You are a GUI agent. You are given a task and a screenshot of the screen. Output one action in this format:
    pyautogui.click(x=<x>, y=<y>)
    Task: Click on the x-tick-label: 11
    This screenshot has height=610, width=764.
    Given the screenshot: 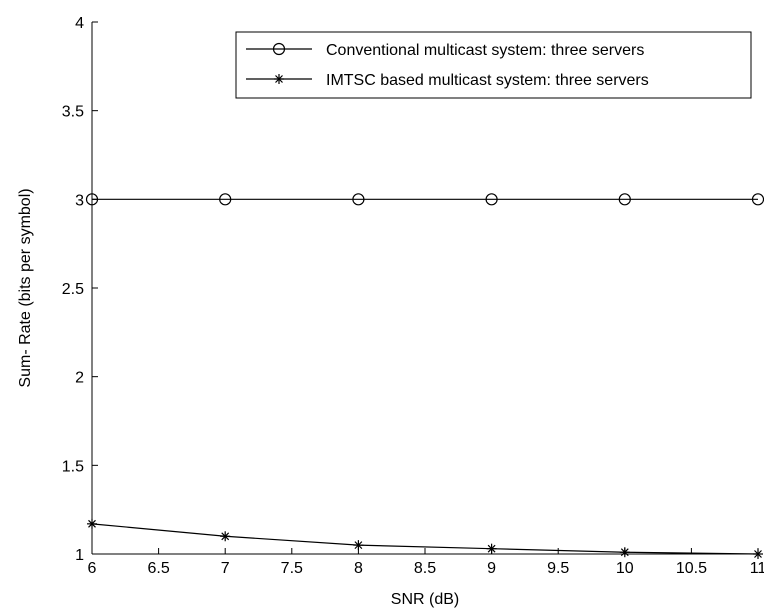 What is the action you would take?
    pyautogui.click(x=757, y=568)
    